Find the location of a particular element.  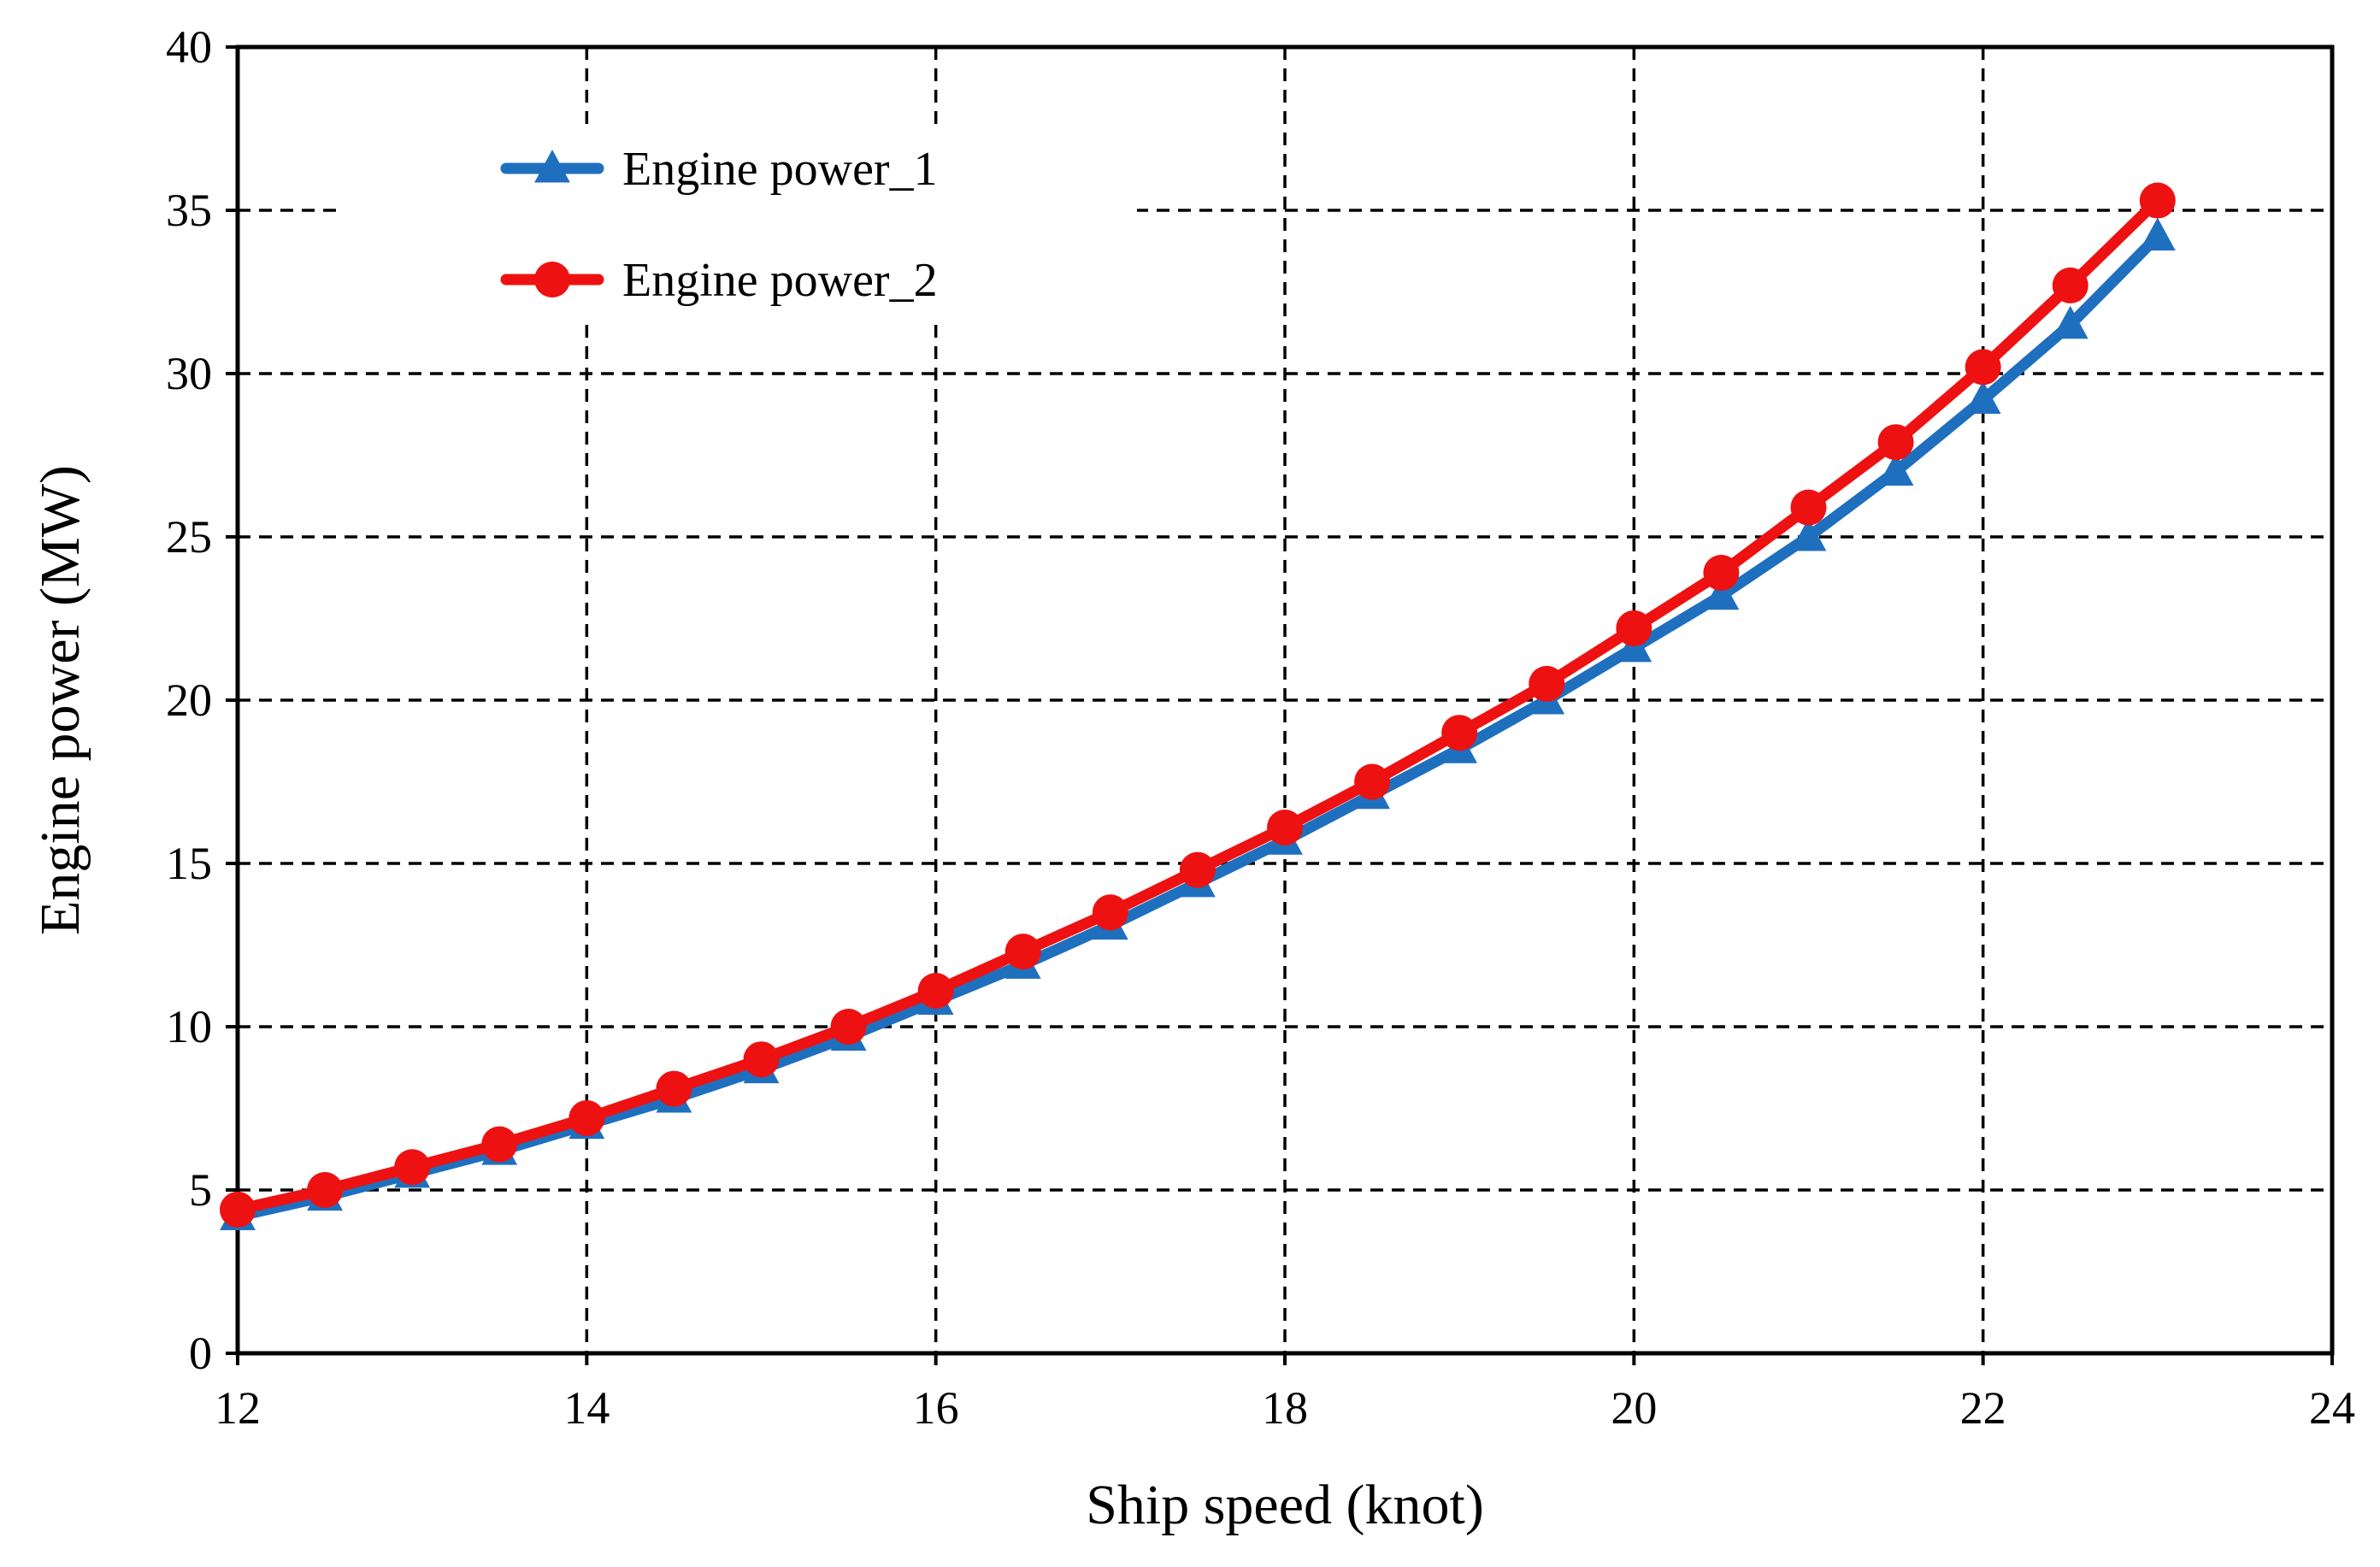

y-tick-label: 25 is located at coordinates (189, 537).